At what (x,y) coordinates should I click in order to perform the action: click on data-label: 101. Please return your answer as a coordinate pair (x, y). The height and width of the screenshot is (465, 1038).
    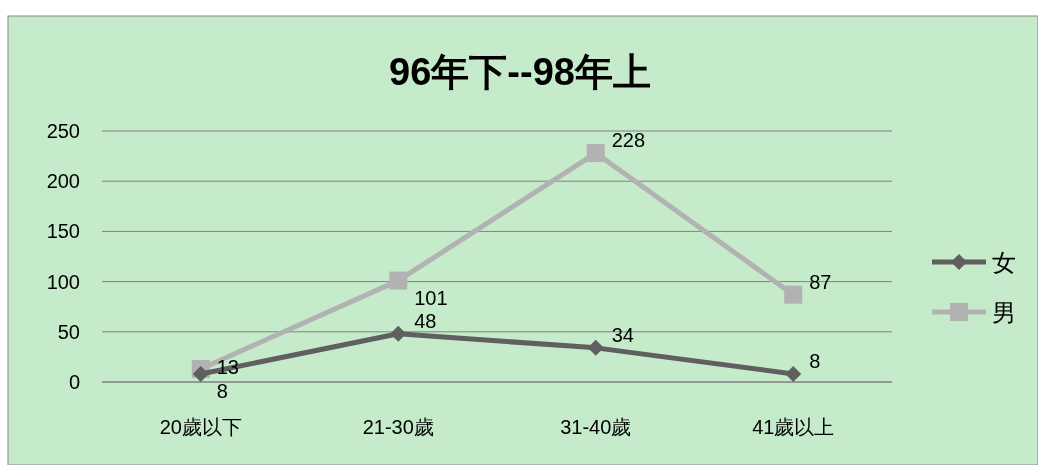
    Looking at the image, I should click on (431, 297).